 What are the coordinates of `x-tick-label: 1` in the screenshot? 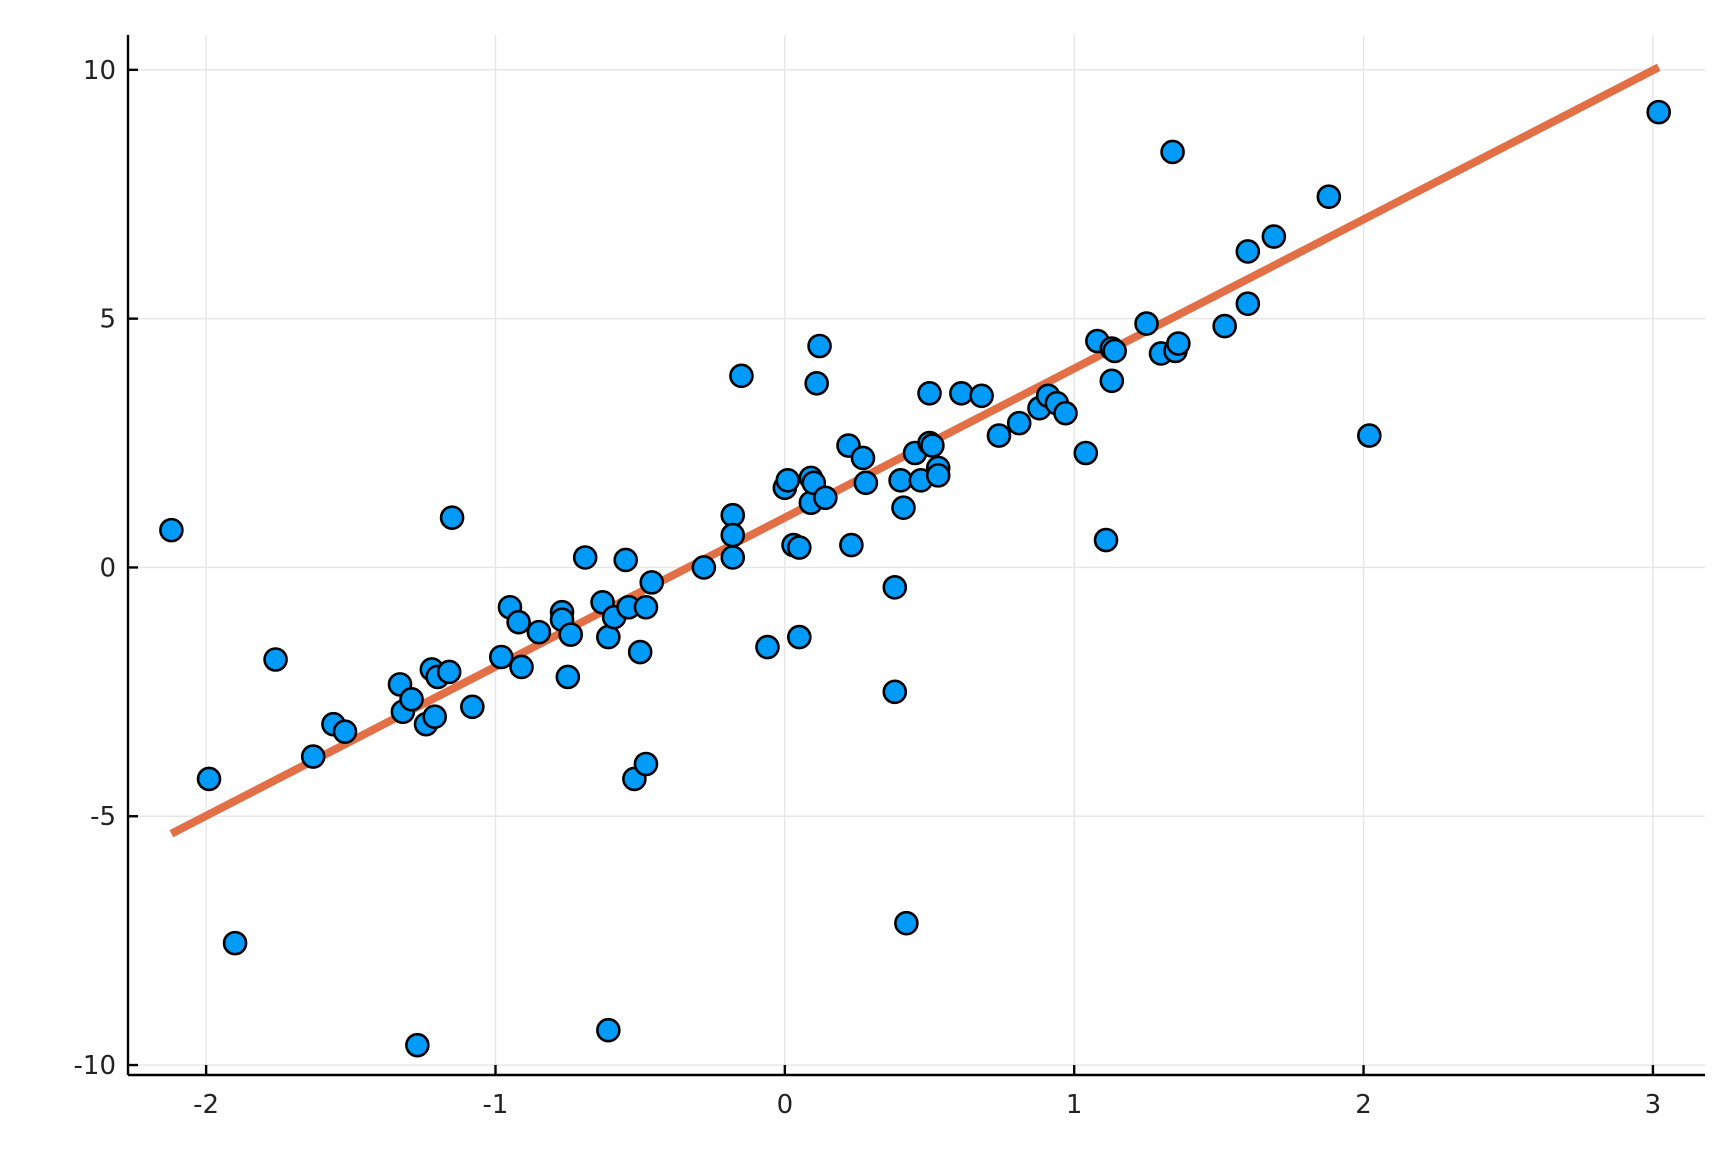 It's located at (1074, 1105).